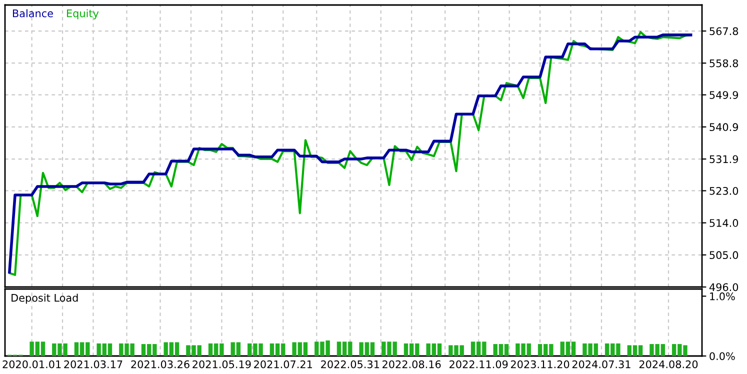  I want to click on y-tick-label: 523.0, so click(724, 190).